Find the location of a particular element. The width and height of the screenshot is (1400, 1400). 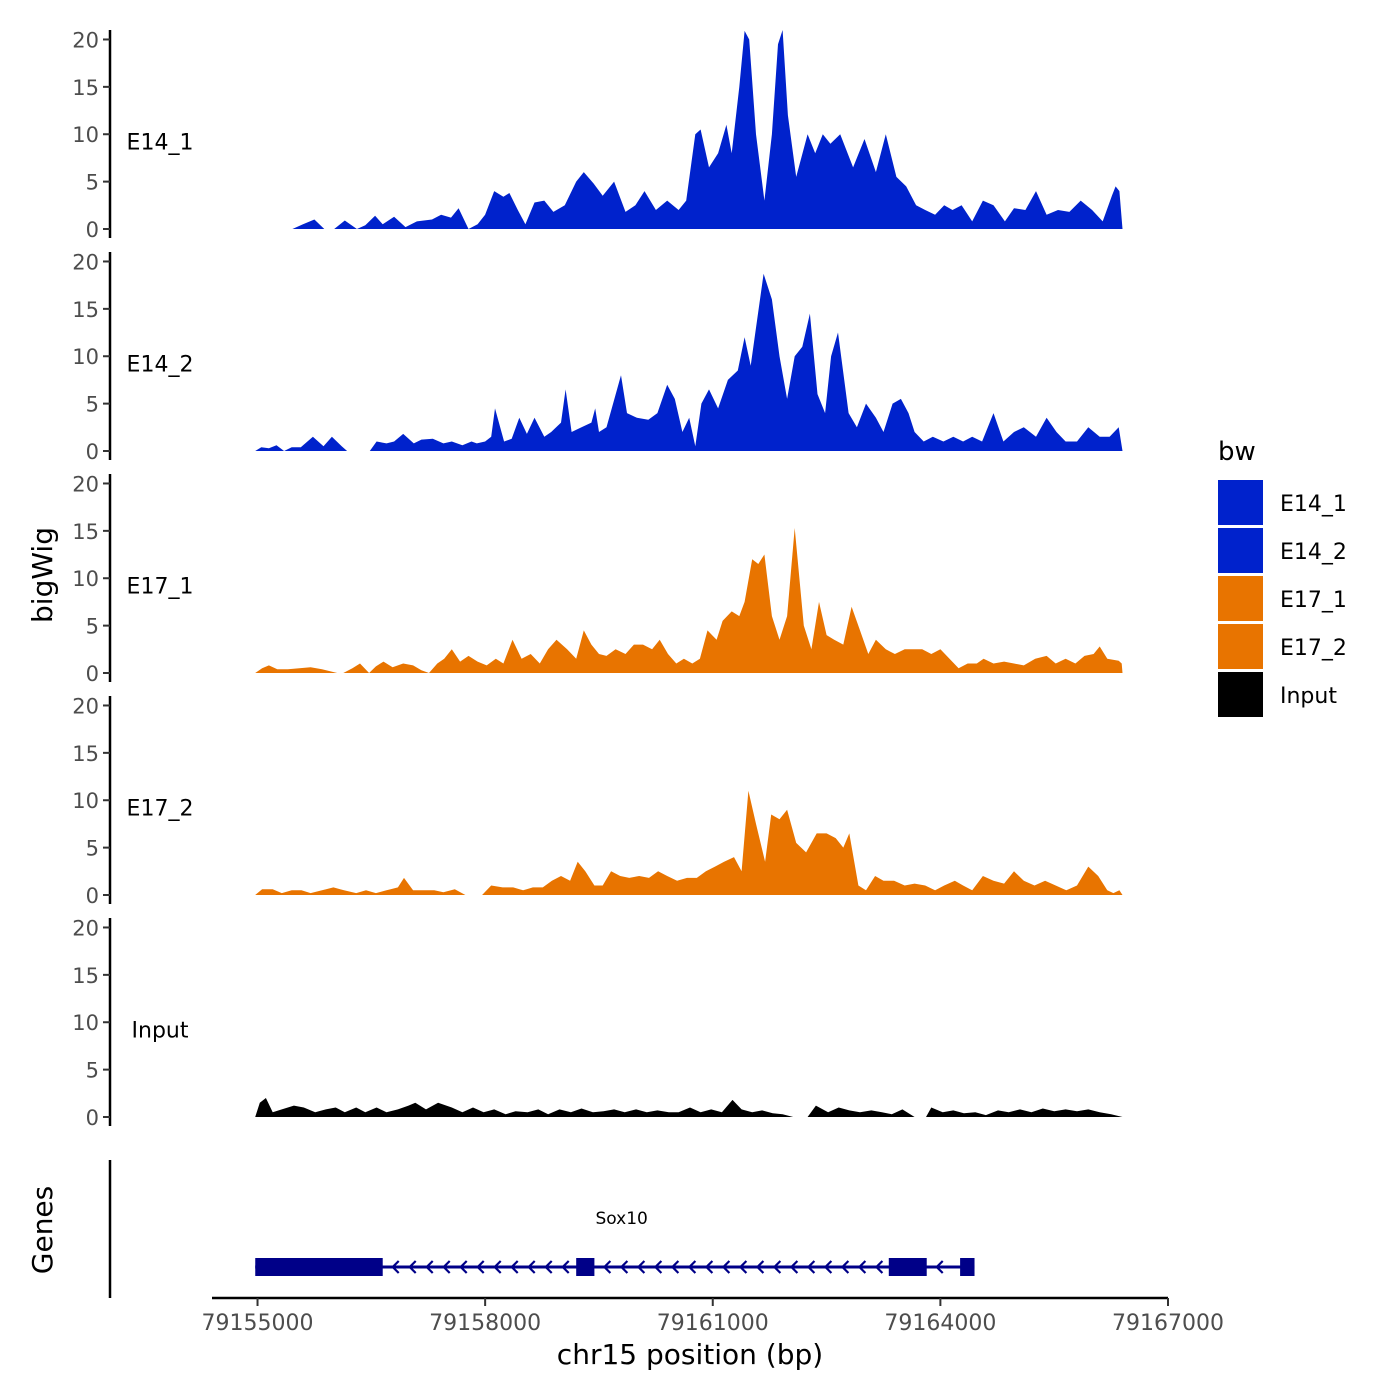

gene-name-label: Sox10 is located at coordinates (622, 1219).